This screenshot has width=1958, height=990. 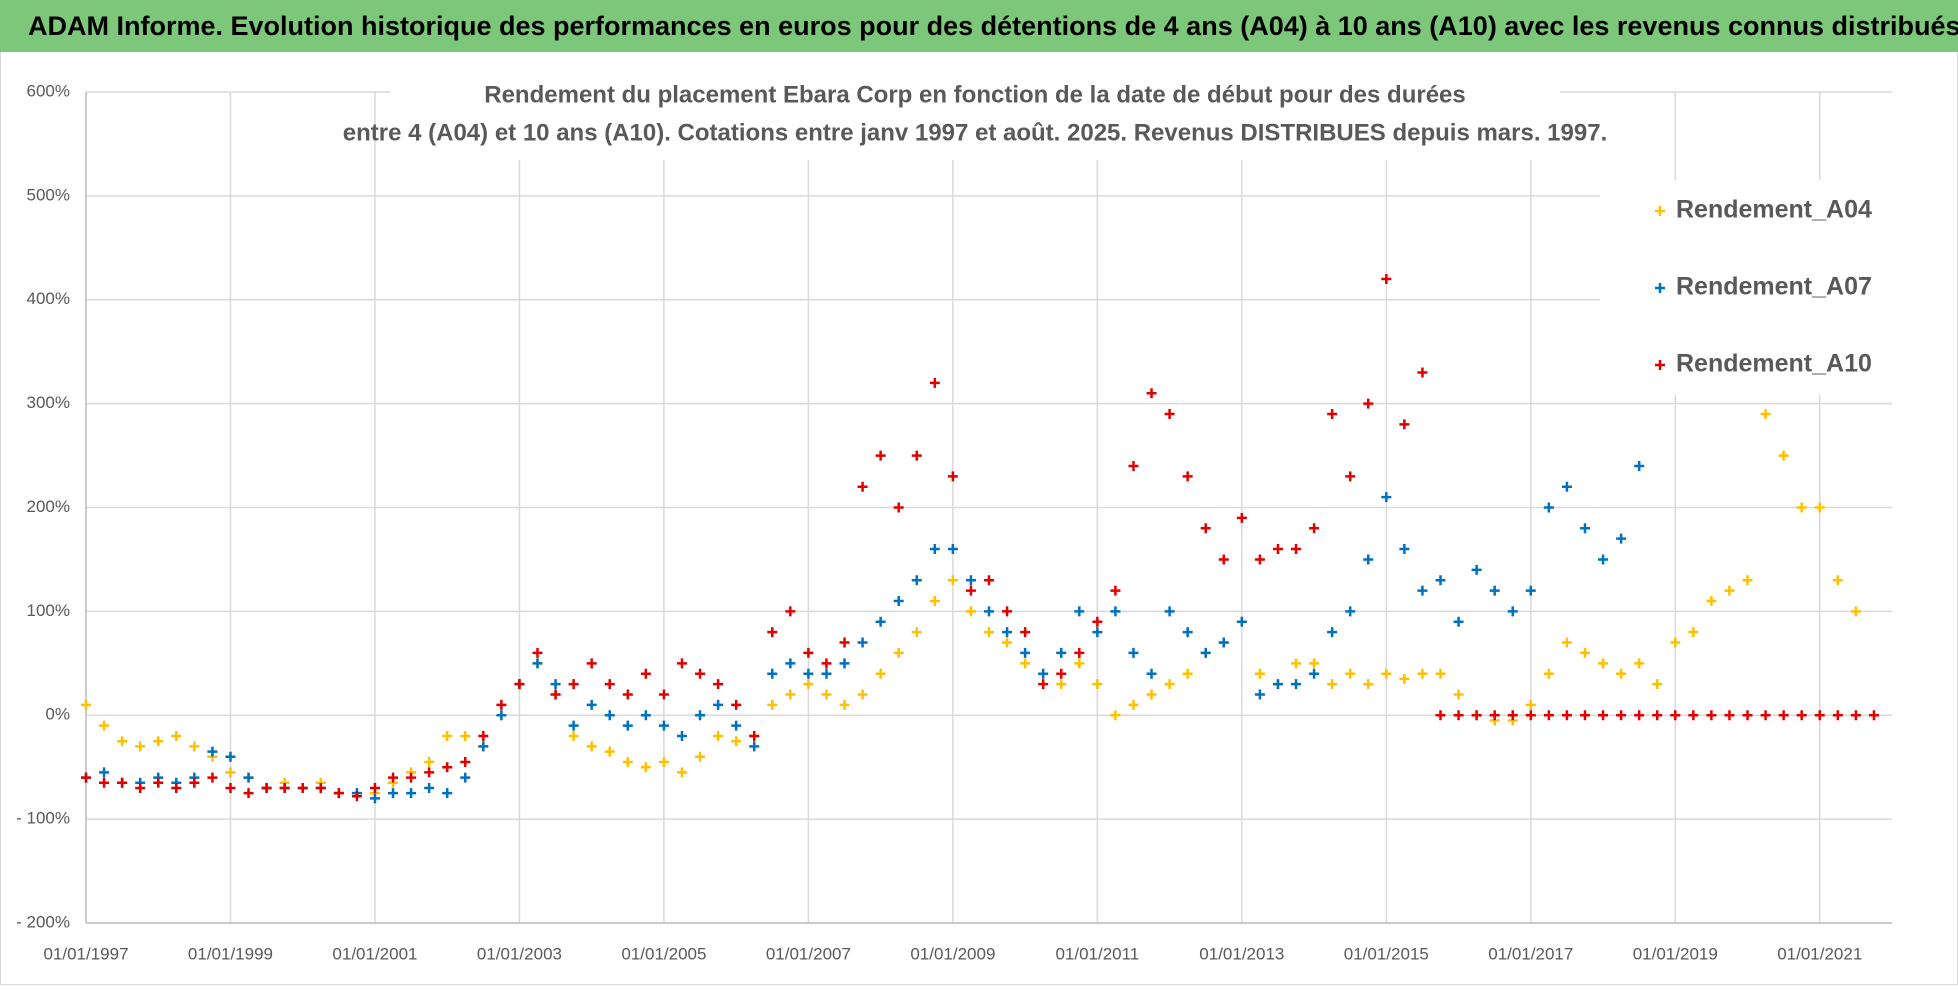 What do you see at coordinates (374, 953) in the screenshot?
I see `x-tick-label: 01/01/2001` at bounding box center [374, 953].